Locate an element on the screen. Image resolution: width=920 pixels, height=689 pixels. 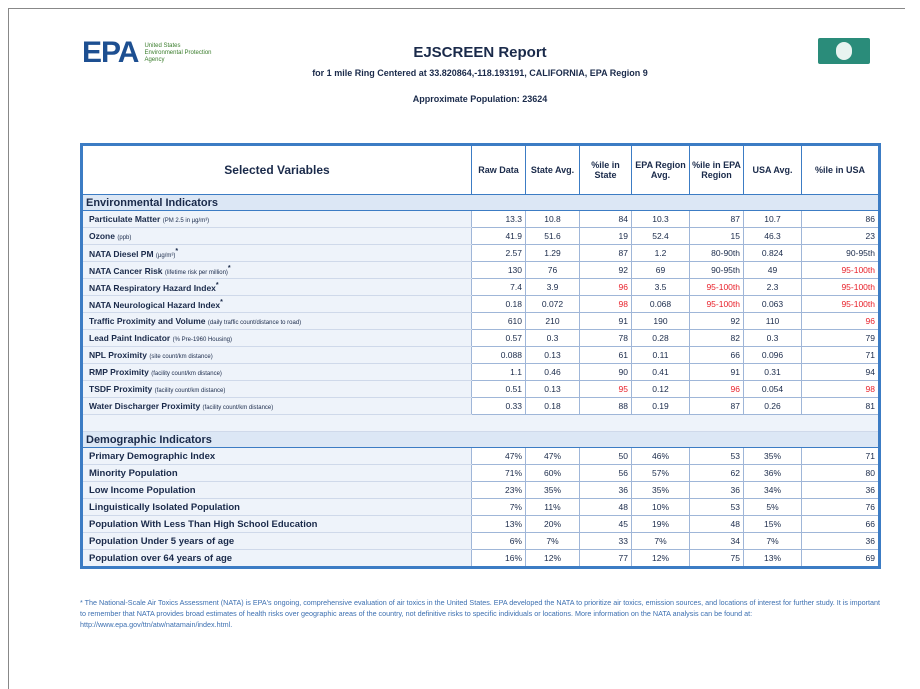
cell: 61 is located at coordinates (605, 355).